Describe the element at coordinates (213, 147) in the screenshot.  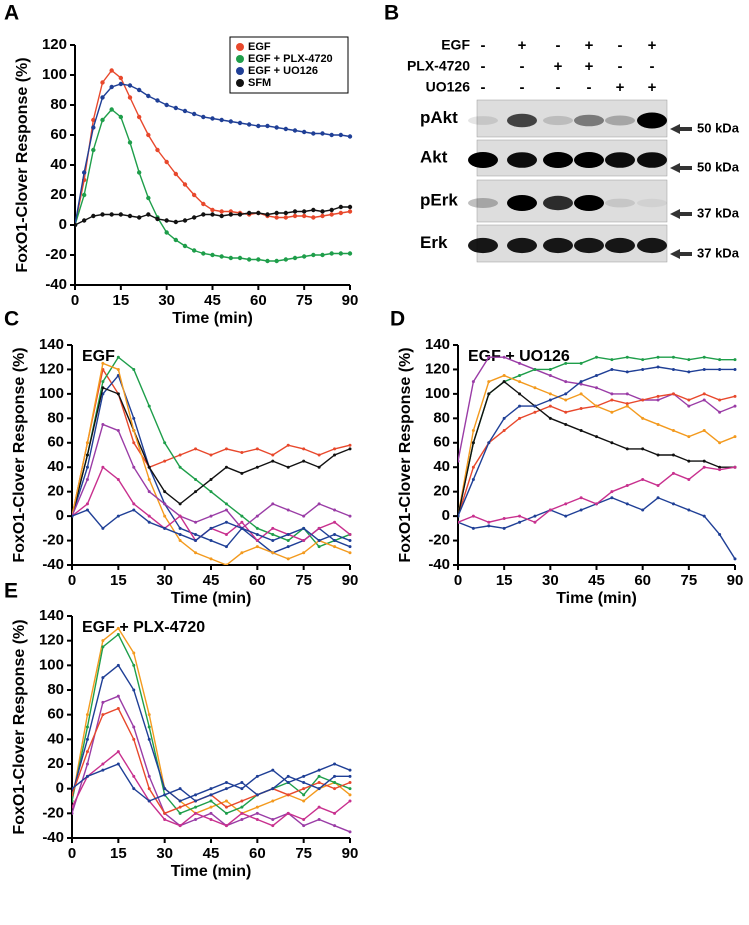
I see `series-line` at that location.